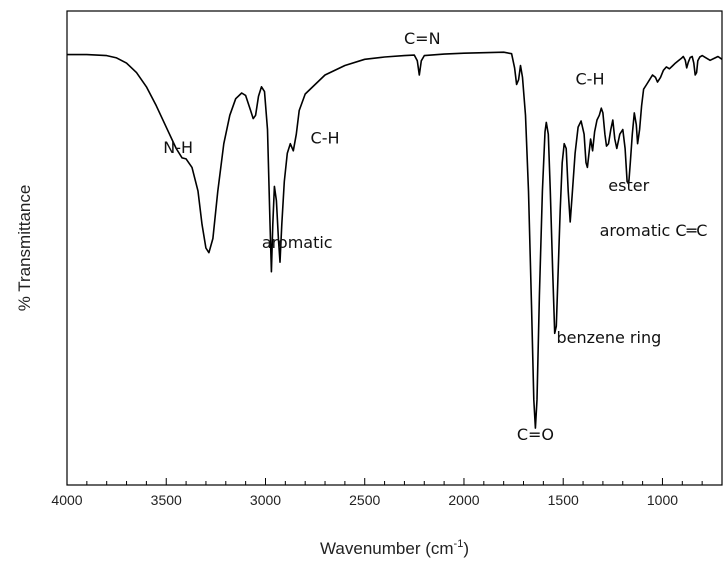 Image resolution: width=725 pixels, height=567 pixels. What do you see at coordinates (387, 548) in the screenshot?
I see `x-axis-title-prefix: Wavenumber (cm` at bounding box center [387, 548].